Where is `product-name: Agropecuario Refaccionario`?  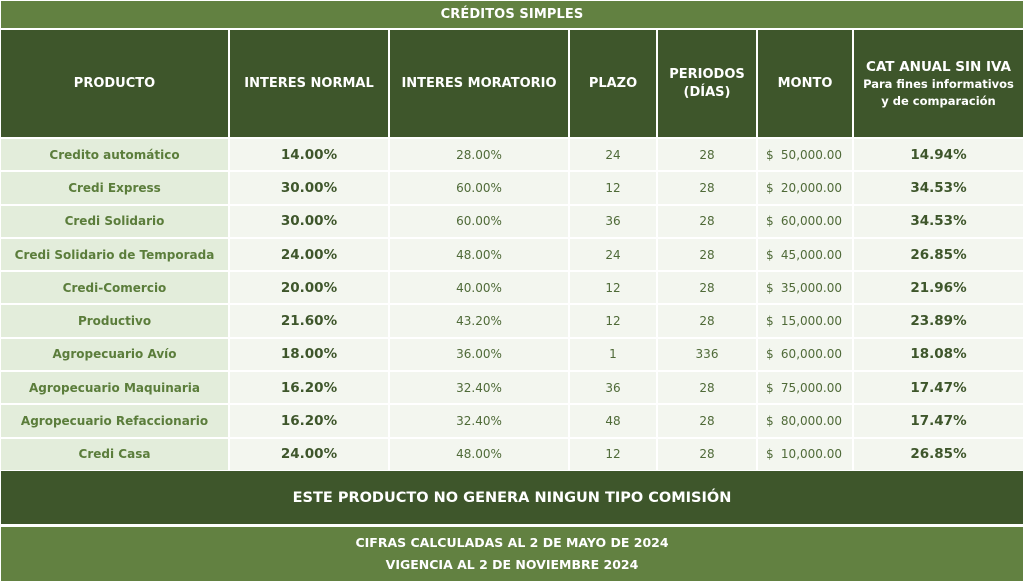 product-name: Agropecuario Refaccionario is located at coordinates (114, 421).